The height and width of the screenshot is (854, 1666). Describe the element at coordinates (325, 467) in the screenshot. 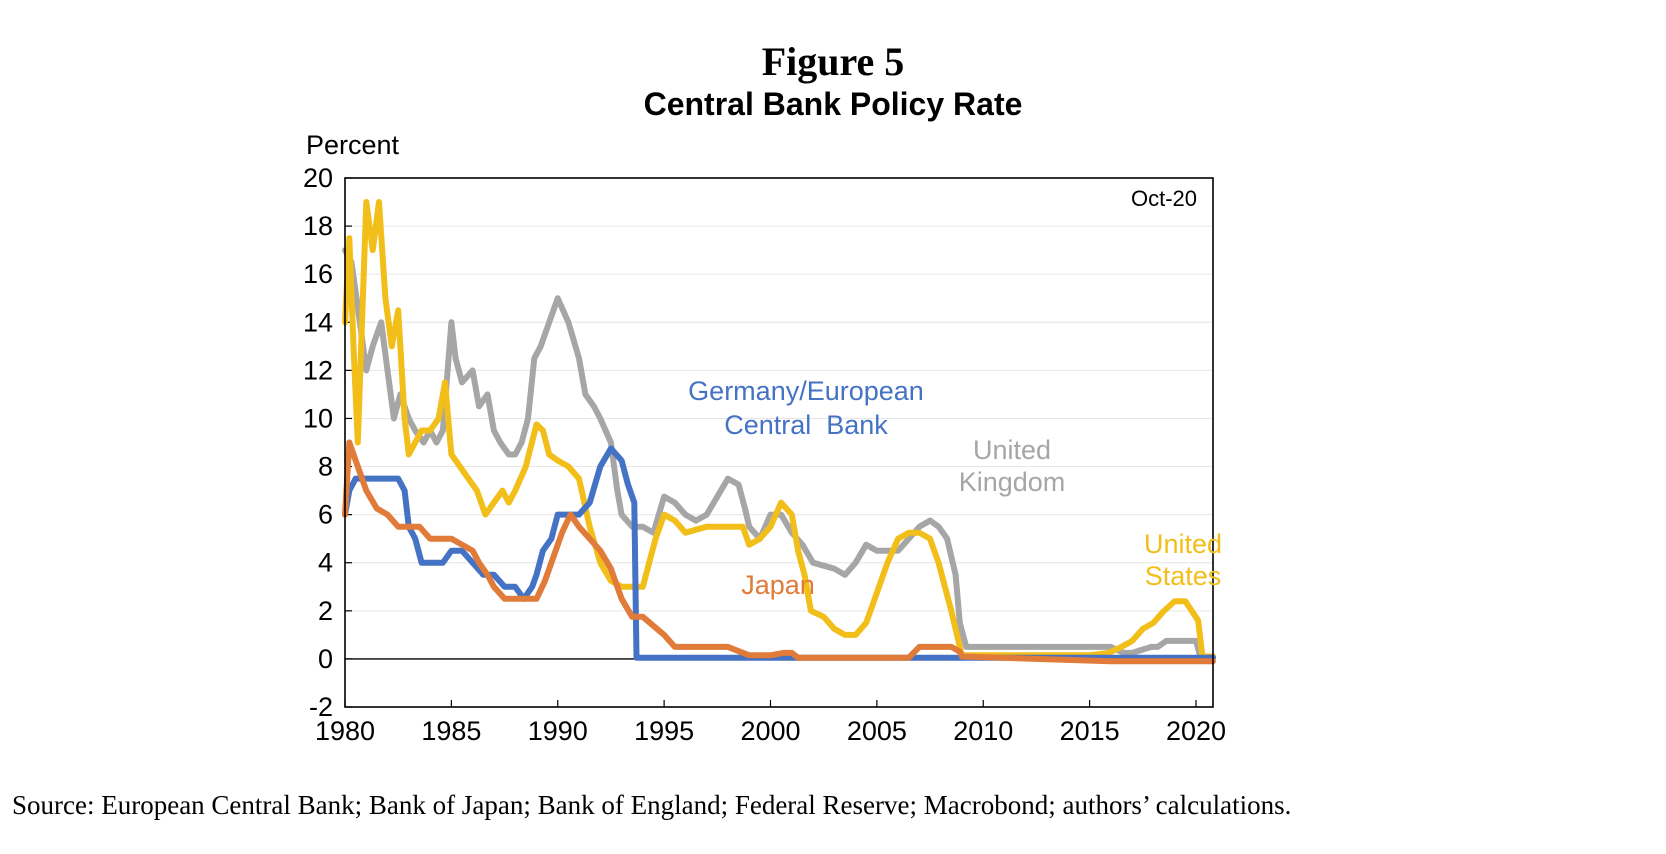

I see `y-tick-label: 8` at that location.